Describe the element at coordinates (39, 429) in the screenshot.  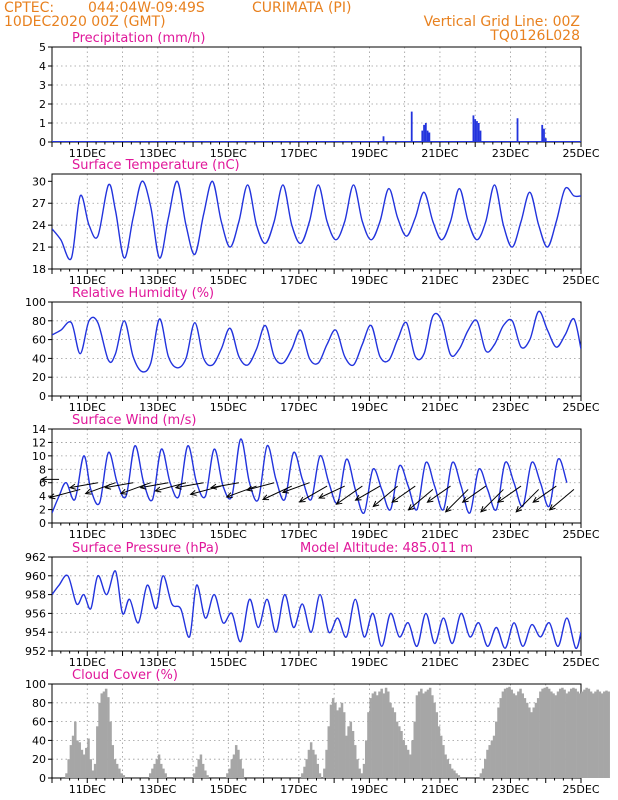
I see `y-tick-label: 14` at that location.